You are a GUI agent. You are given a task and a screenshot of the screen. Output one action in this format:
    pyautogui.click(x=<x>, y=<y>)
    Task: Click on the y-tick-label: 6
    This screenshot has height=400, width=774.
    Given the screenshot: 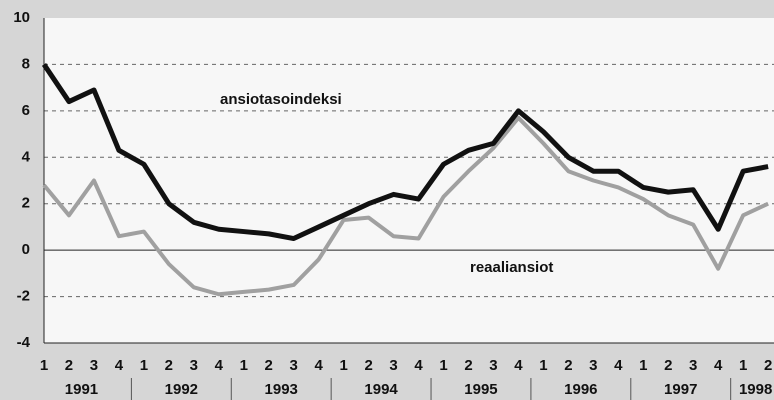 What is the action you would take?
    pyautogui.click(x=26, y=110)
    